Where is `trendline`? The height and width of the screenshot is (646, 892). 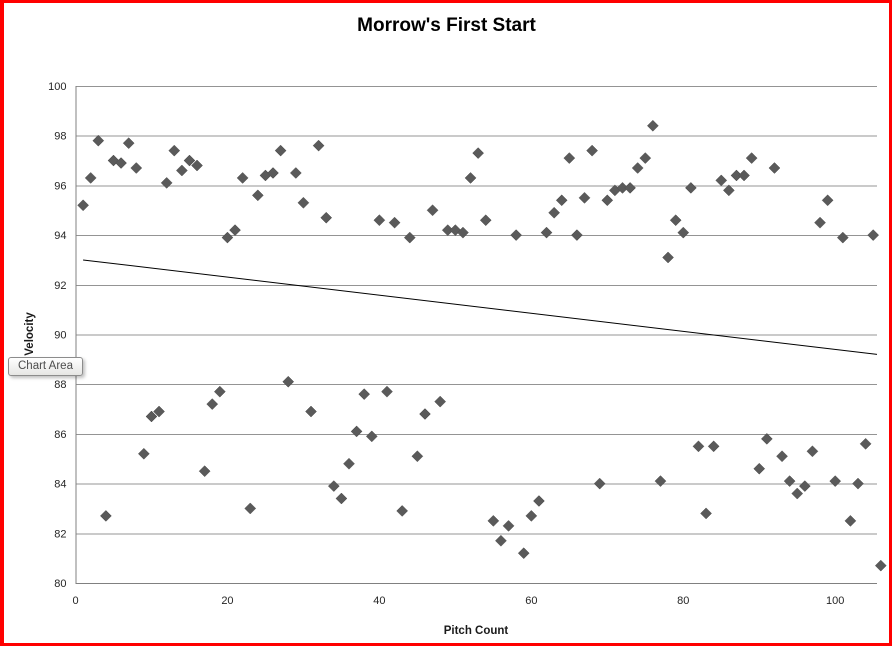
trendline is located at coordinates (480, 307).